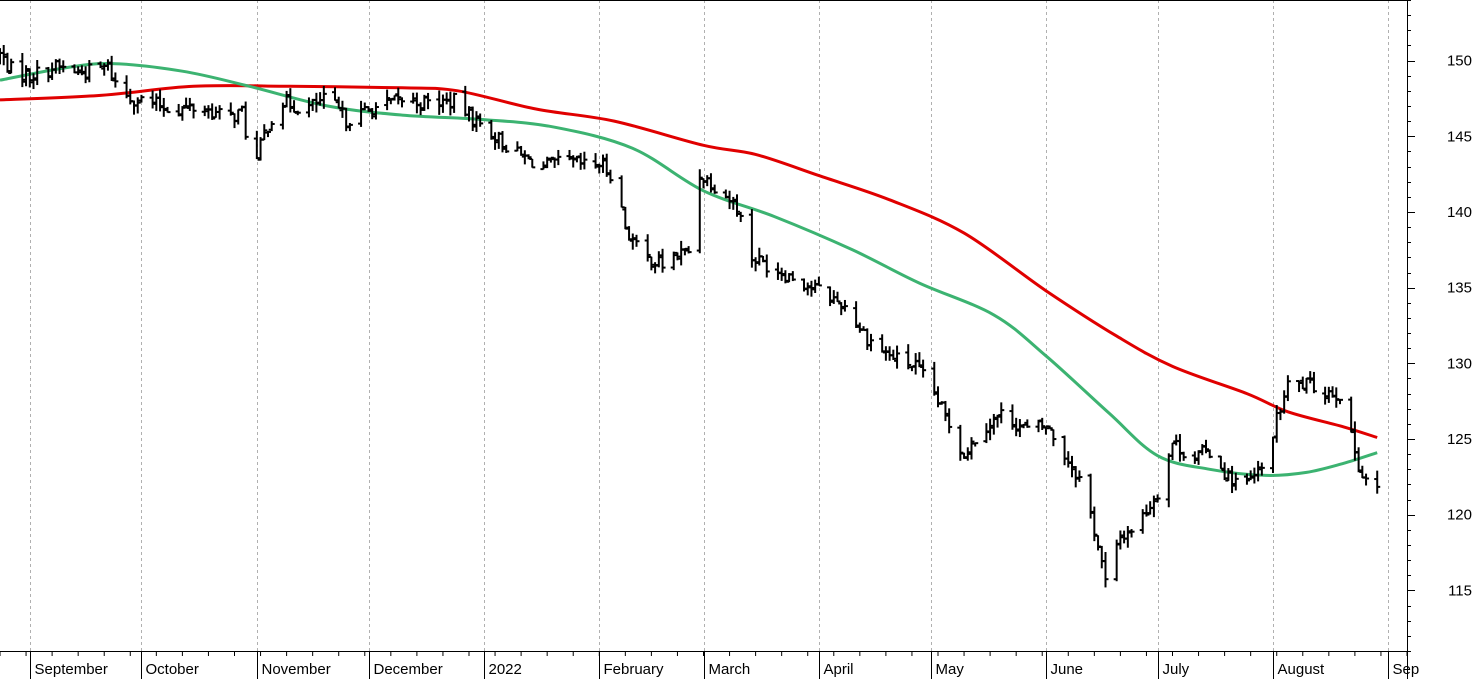 The image size is (1476, 679). What do you see at coordinates (1459, 136) in the screenshot?
I see `y-tick-label: 145` at bounding box center [1459, 136].